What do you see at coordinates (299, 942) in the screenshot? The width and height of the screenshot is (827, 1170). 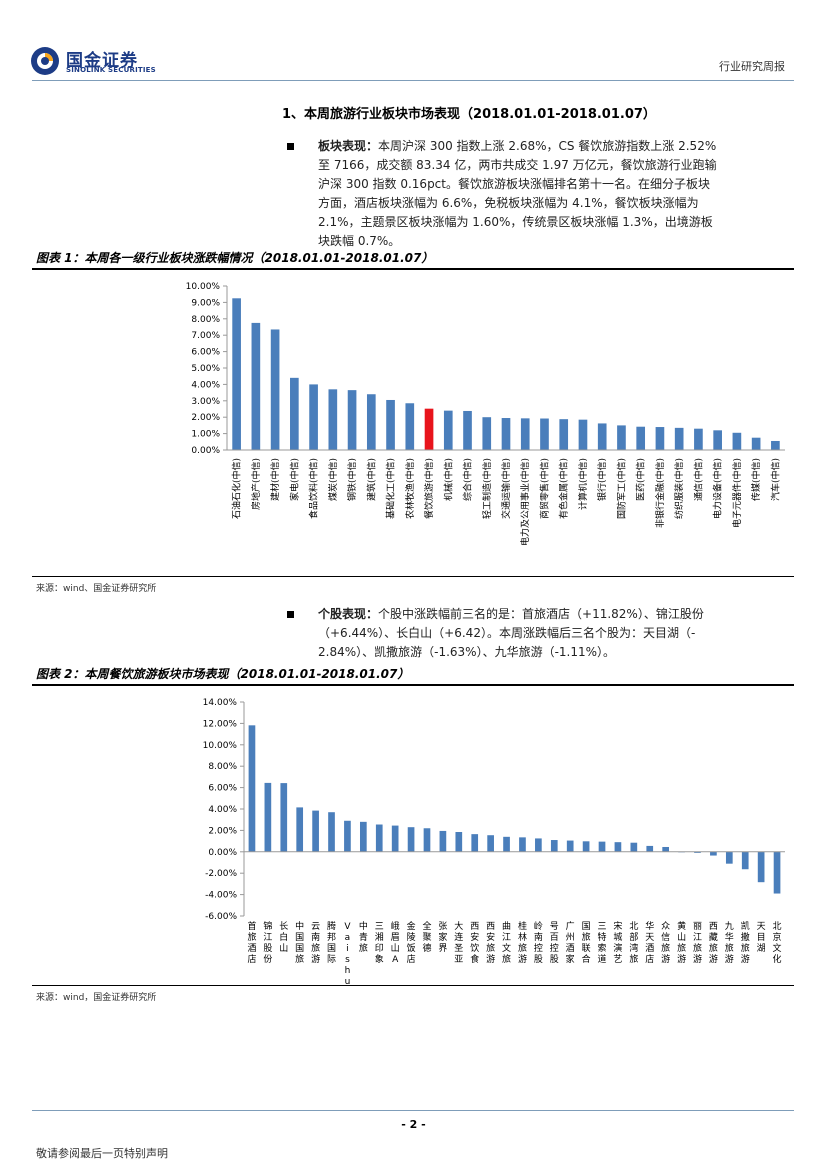 I see `x-tick-label: 中国国旅` at bounding box center [299, 942].